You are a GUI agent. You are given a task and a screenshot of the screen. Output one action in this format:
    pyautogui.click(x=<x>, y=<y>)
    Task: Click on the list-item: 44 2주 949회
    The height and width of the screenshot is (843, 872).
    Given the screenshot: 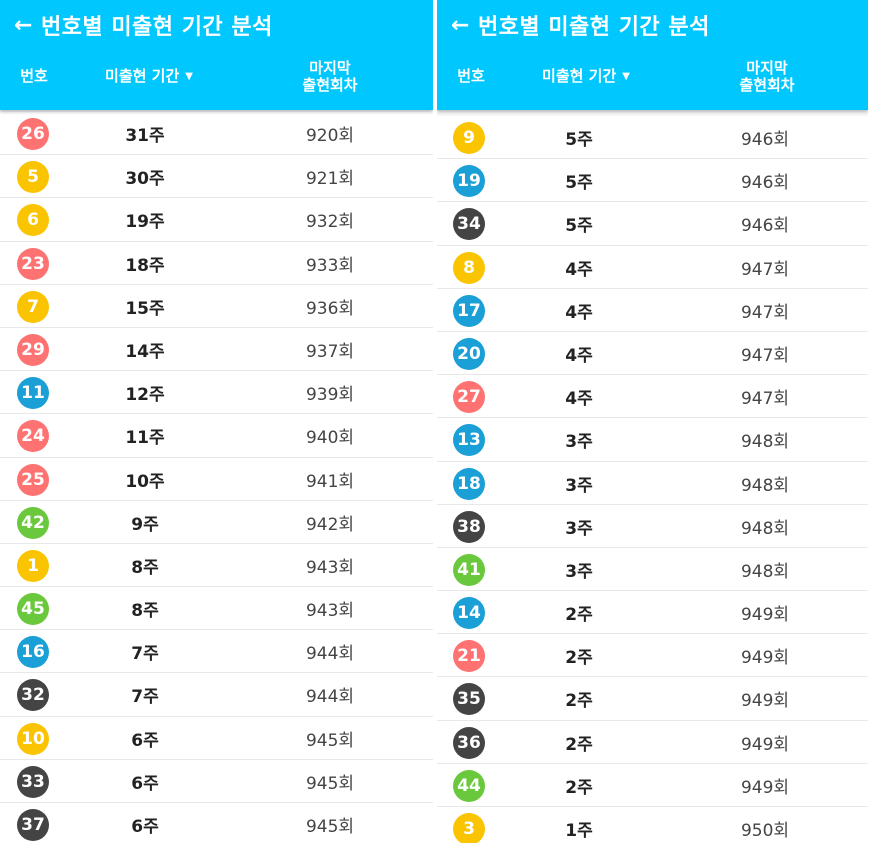 What is the action you would take?
    pyautogui.click(x=652, y=785)
    